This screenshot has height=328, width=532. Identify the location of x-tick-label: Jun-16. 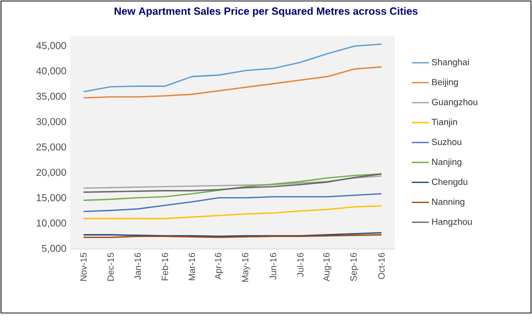
(273, 266).